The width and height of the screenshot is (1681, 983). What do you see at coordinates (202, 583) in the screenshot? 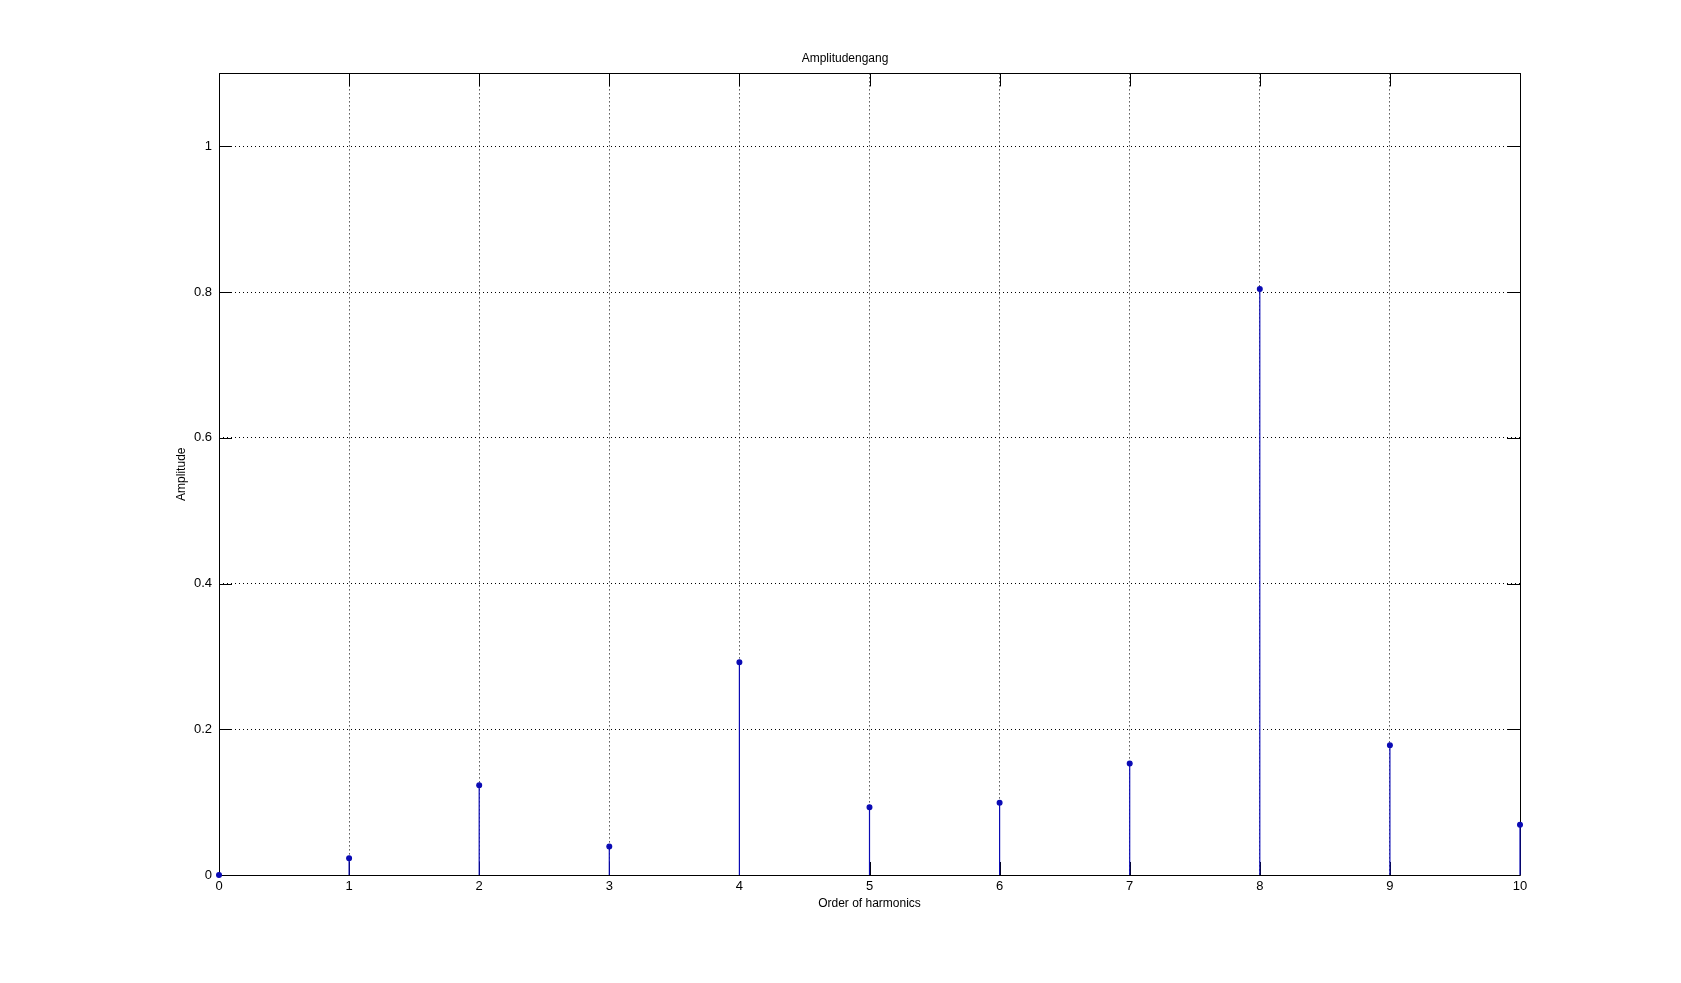
I see `y-tick-label: 0.4` at bounding box center [202, 583].